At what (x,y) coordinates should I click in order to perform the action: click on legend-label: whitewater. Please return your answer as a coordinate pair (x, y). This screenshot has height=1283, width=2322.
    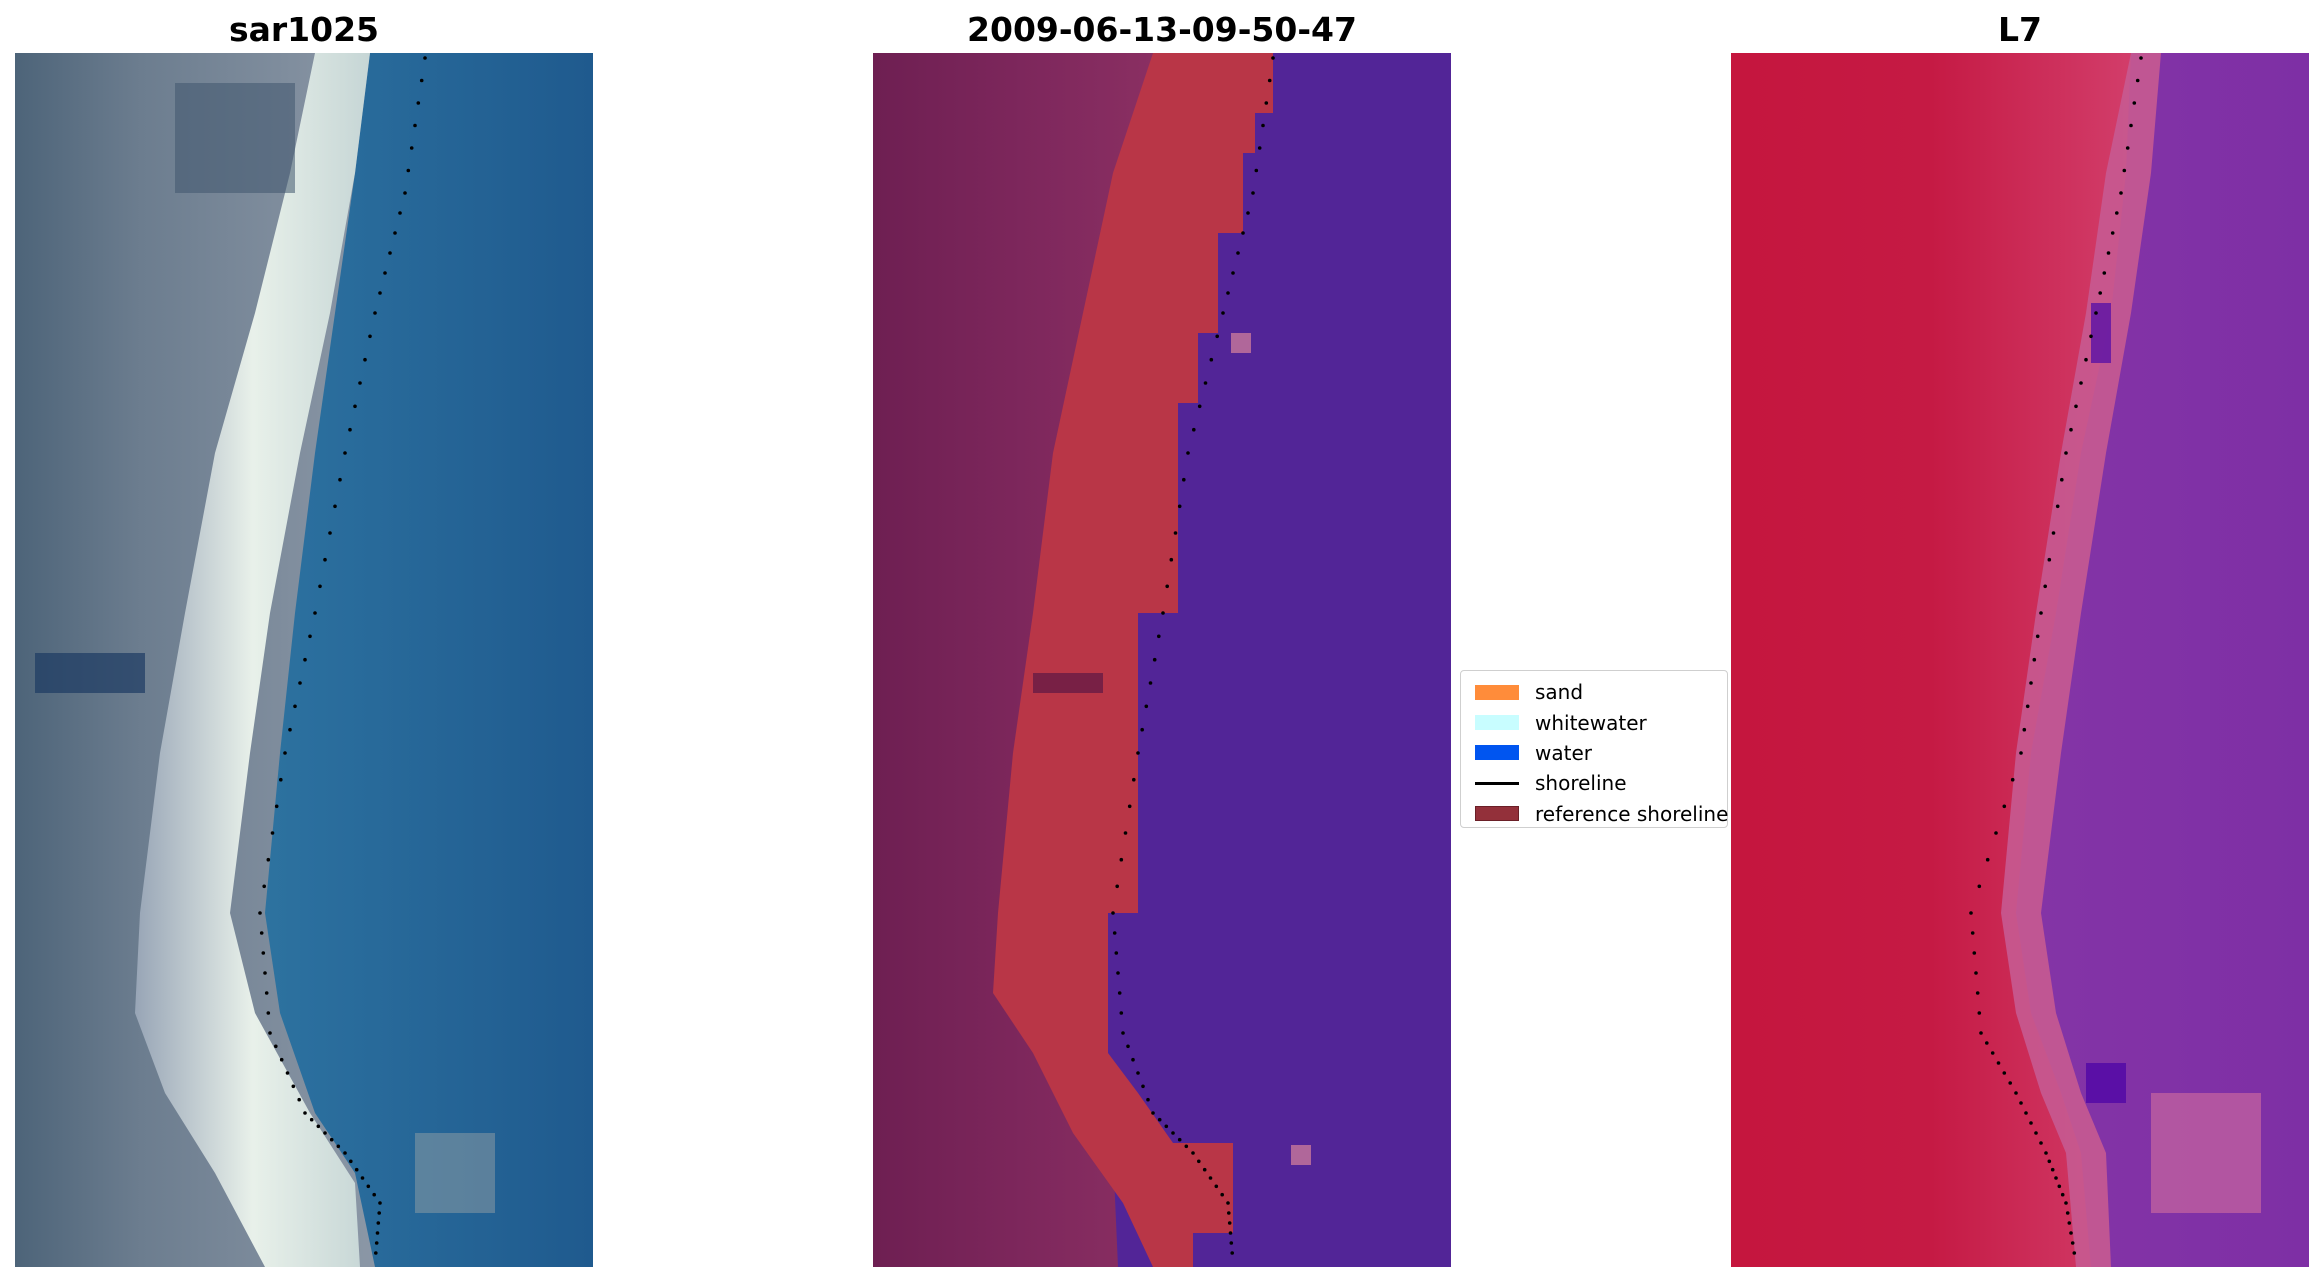
    Looking at the image, I should click on (1591, 722).